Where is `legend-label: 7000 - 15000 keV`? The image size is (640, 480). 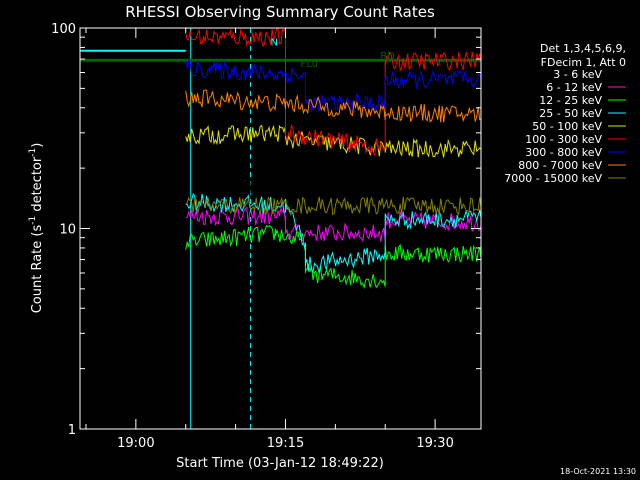 legend-label: 7000 - 15000 keV is located at coordinates (553, 178).